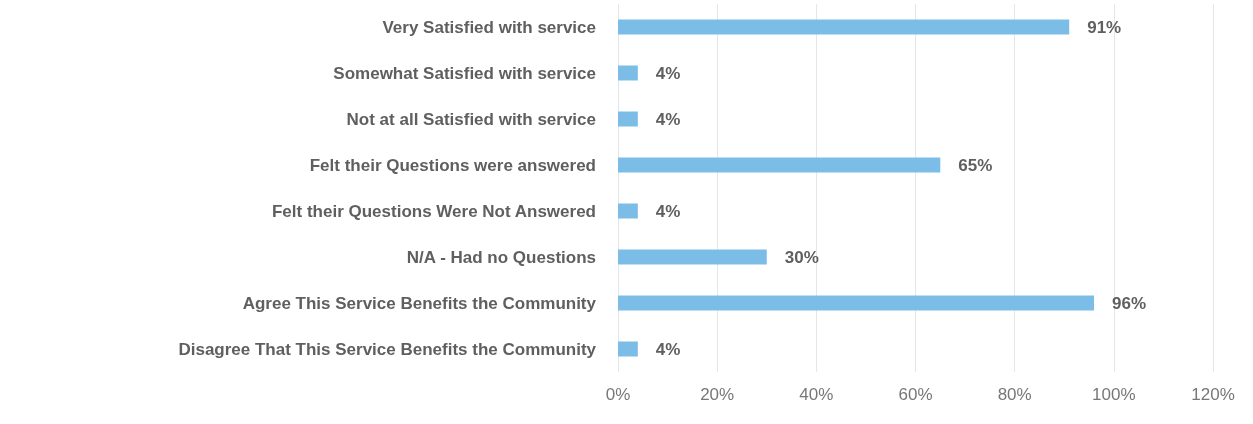 The width and height of the screenshot is (1253, 424). I want to click on x-tick-label: 20%, so click(717, 394).